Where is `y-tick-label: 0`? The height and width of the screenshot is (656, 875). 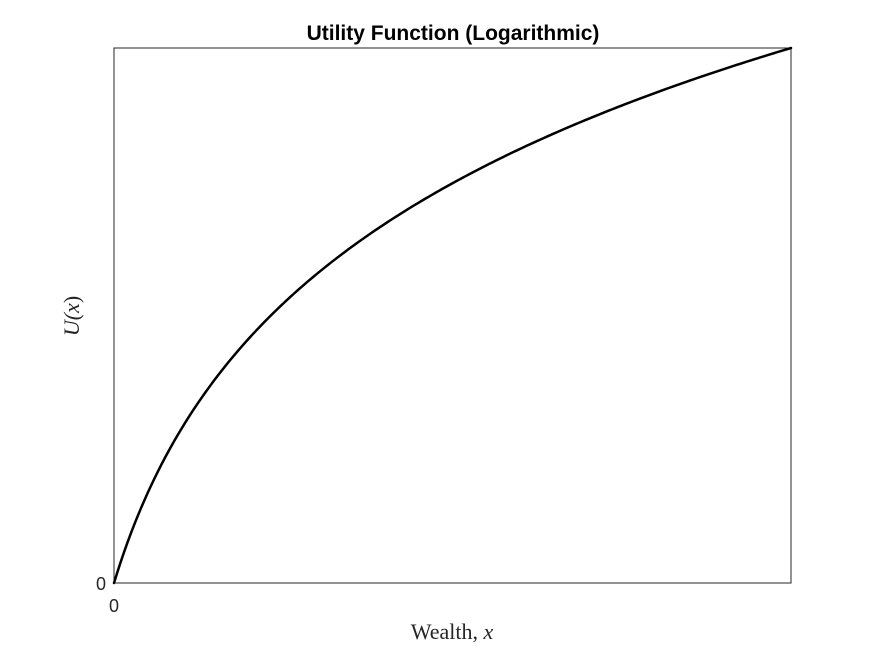 y-tick-label: 0 is located at coordinates (101, 584).